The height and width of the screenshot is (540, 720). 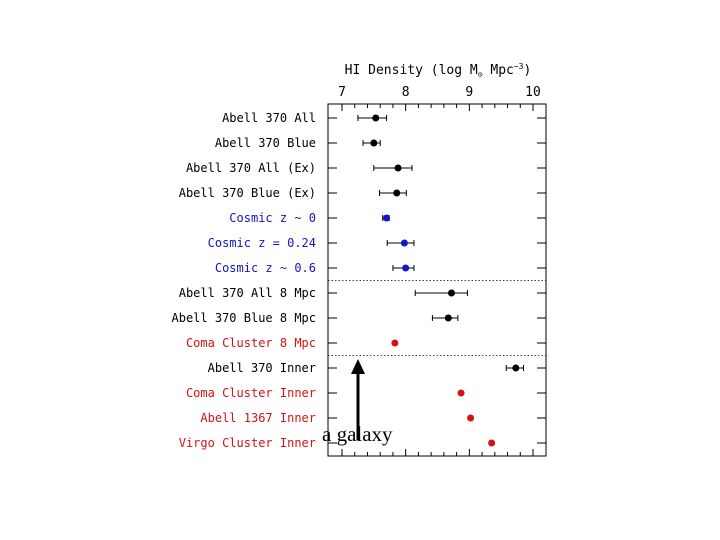 I want to click on row-label: Abell 370 Blue, so click(x=265, y=143).